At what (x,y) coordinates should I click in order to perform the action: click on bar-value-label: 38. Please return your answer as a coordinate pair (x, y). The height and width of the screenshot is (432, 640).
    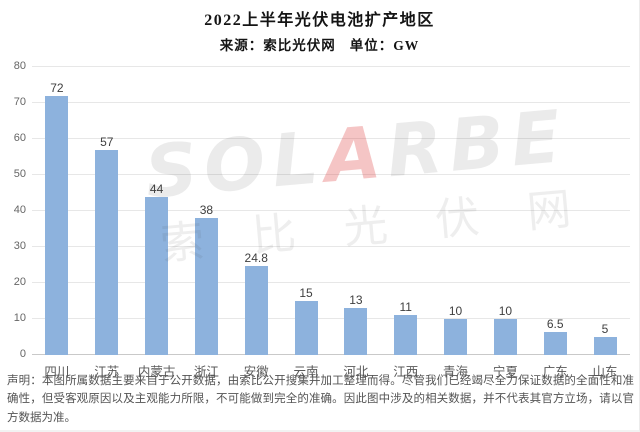
    Looking at the image, I should click on (206, 210).